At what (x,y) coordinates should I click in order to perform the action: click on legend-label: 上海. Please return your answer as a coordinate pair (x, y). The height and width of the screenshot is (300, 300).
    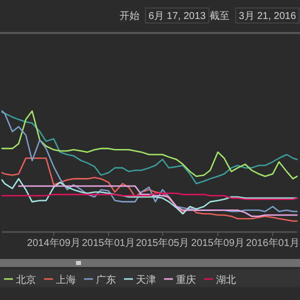
    Looking at the image, I should click on (66, 280).